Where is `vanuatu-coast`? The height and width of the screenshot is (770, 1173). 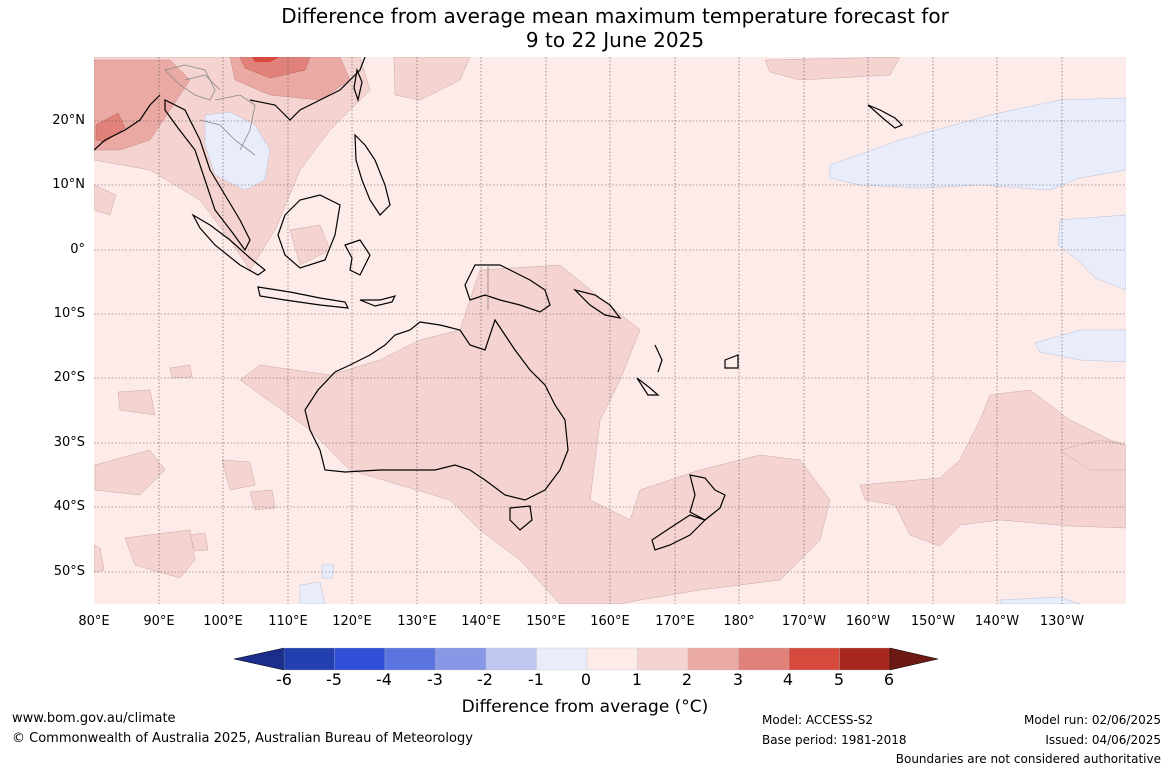 vanuatu-coast is located at coordinates (658, 358).